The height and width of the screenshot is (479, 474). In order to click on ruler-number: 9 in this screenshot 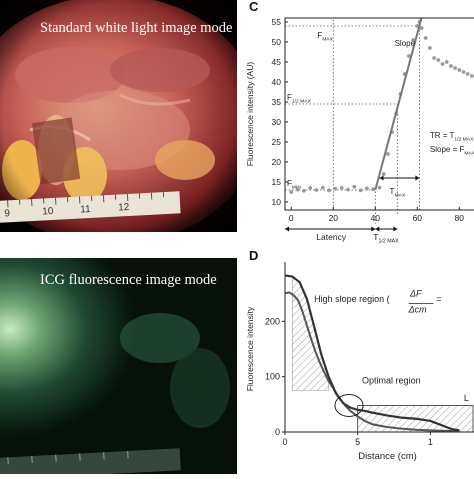, I will do `click(7, 213)`.